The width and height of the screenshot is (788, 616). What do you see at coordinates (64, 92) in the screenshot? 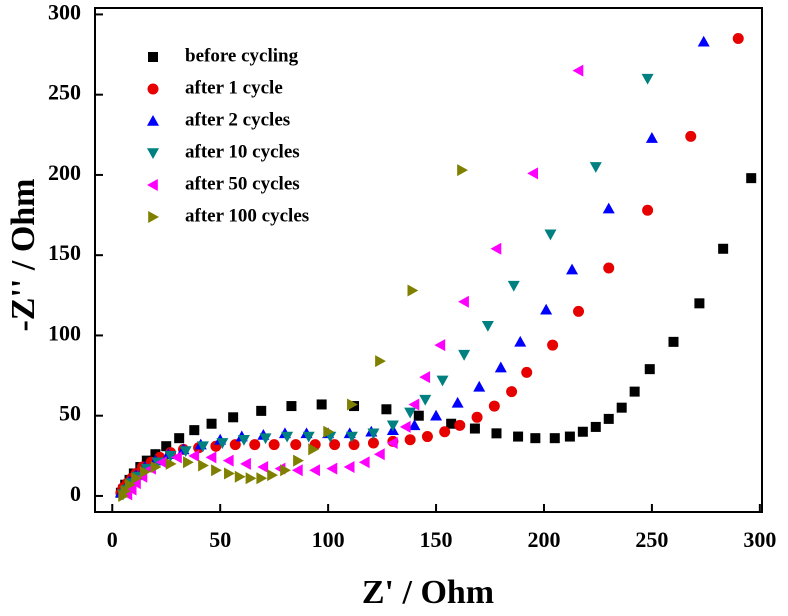
I see `y-tick-label: 250` at bounding box center [64, 92].